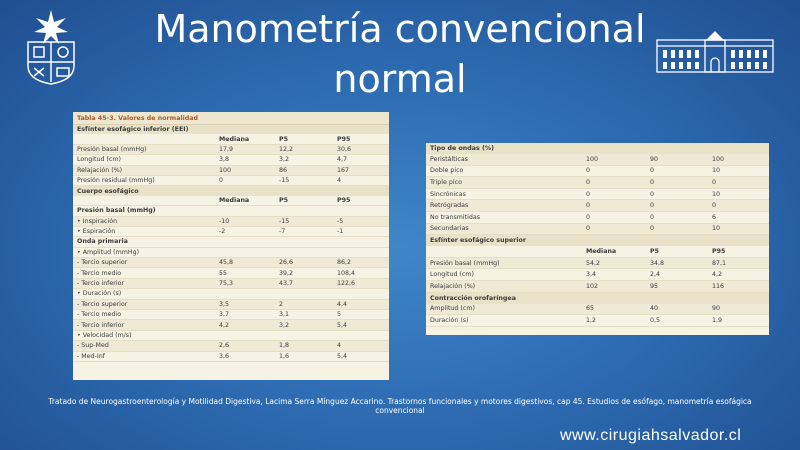  What do you see at coordinates (346, 284) in the screenshot?
I see `value-cell: 122,6` at bounding box center [346, 284].